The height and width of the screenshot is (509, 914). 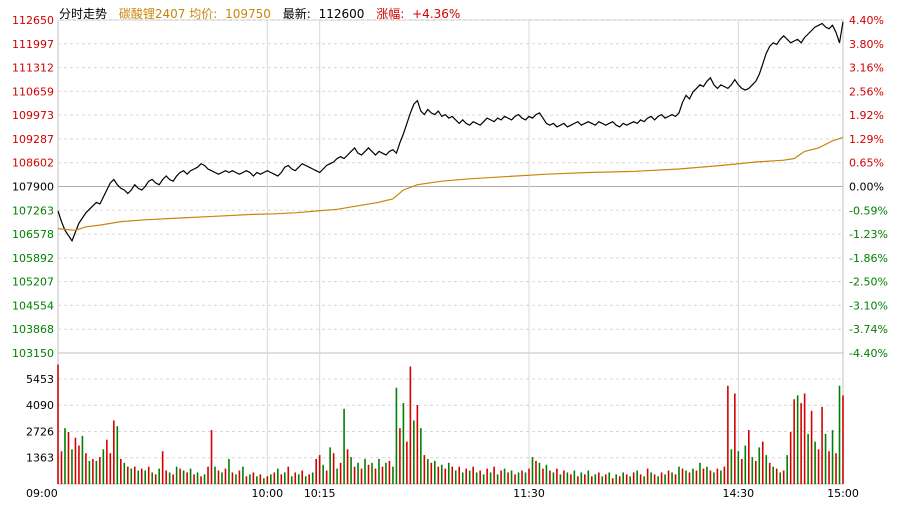 I want to click on percent-tick-label: -4.40%, so click(x=868, y=353).